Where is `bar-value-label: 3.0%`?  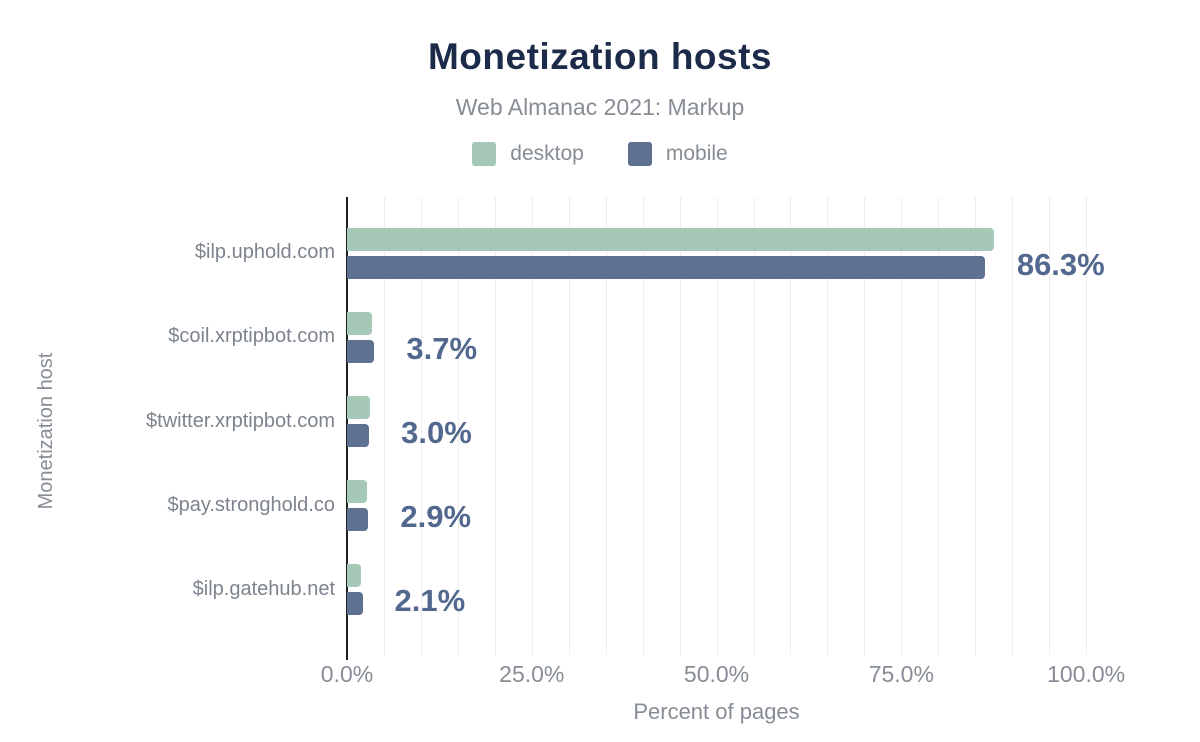 bar-value-label: 3.0% is located at coordinates (436, 432).